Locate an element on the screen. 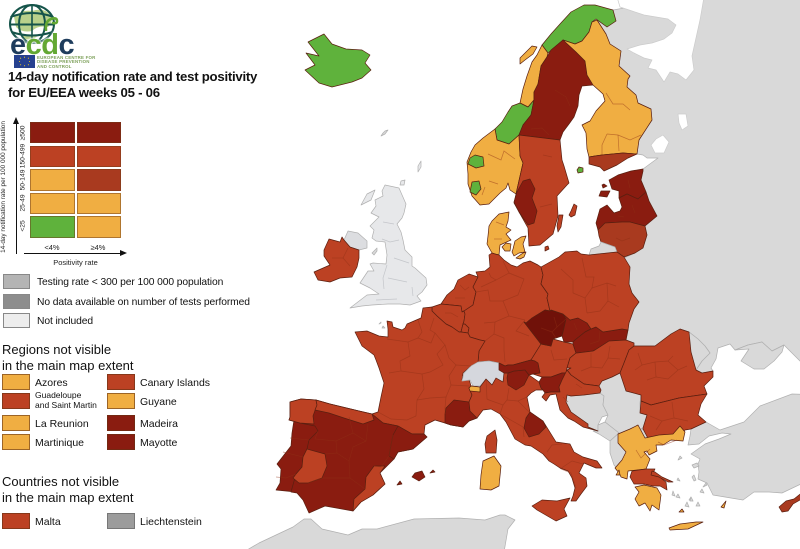 This screenshot has width=800, height=549. region-ibiza is located at coordinates (399, 483).